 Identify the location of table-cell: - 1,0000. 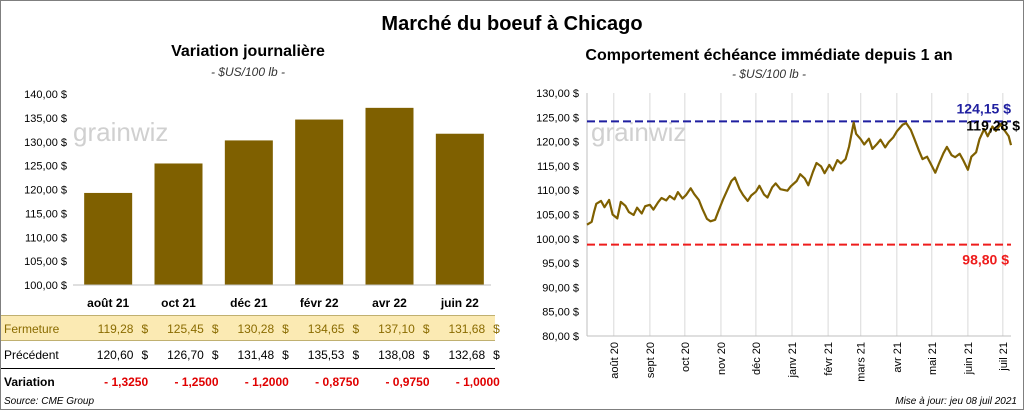
(461, 382).